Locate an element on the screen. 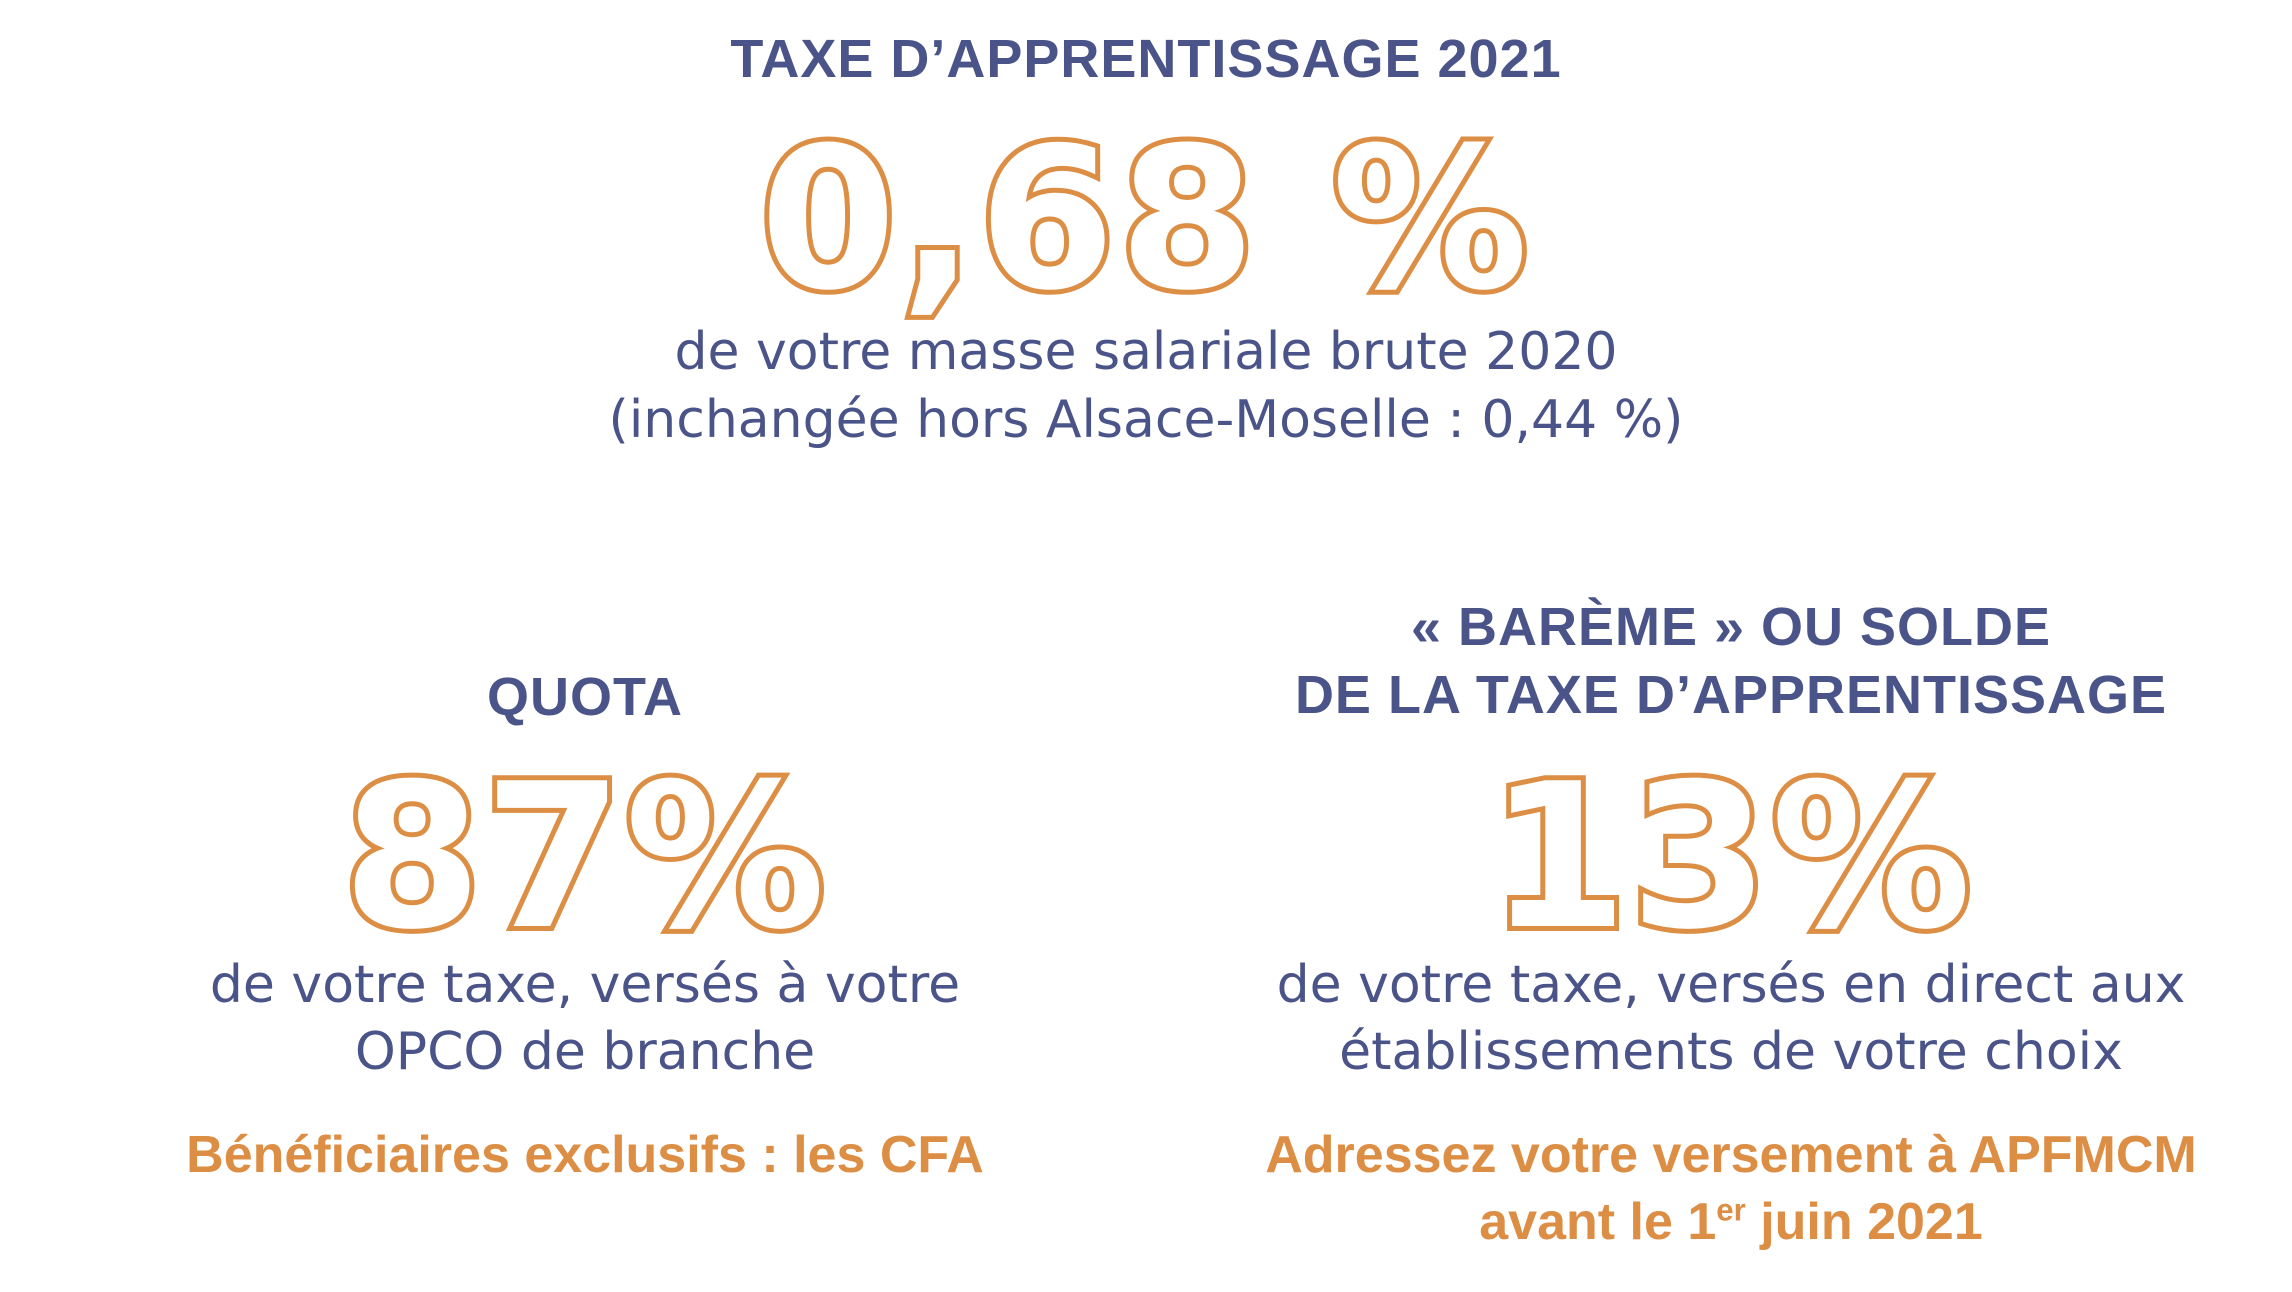  quota-note: Bénéficiaires exclusifs : les CFA is located at coordinates (585, 1155).